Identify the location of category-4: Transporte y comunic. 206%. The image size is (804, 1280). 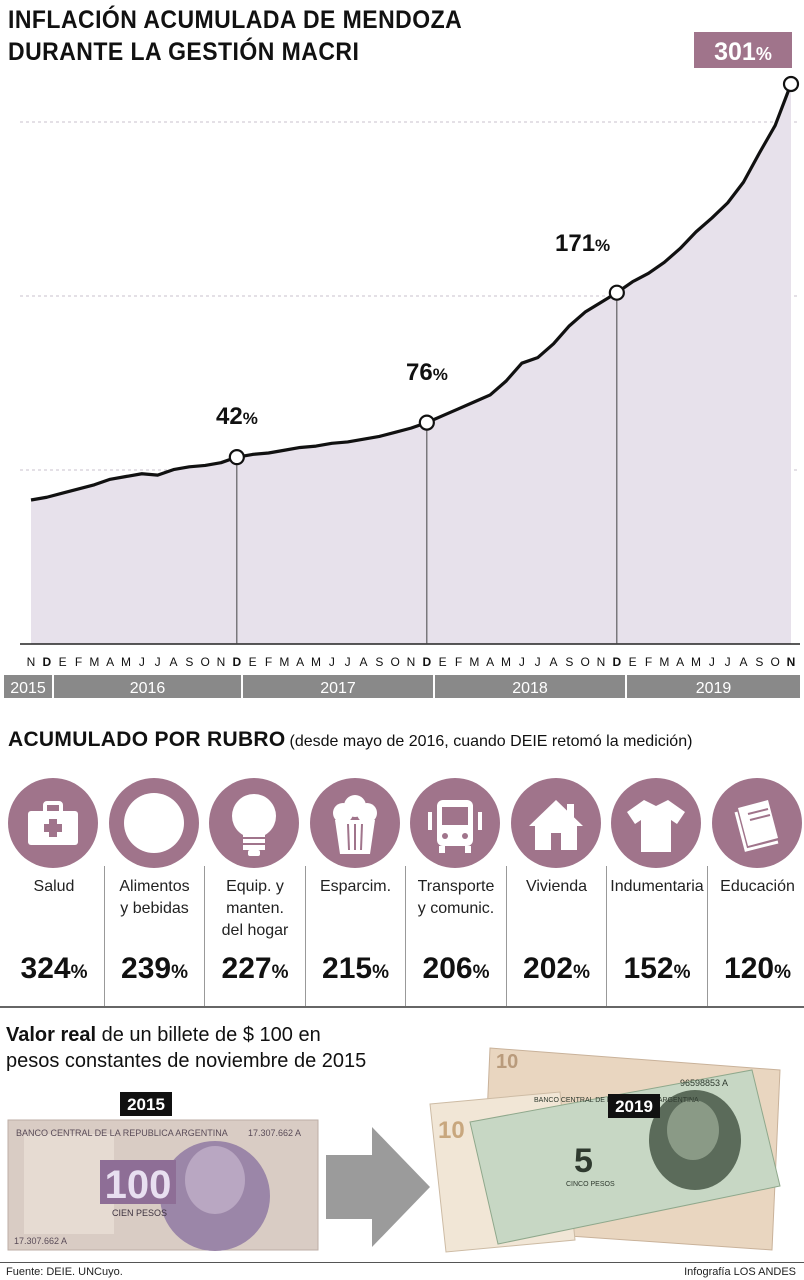
(456, 891).